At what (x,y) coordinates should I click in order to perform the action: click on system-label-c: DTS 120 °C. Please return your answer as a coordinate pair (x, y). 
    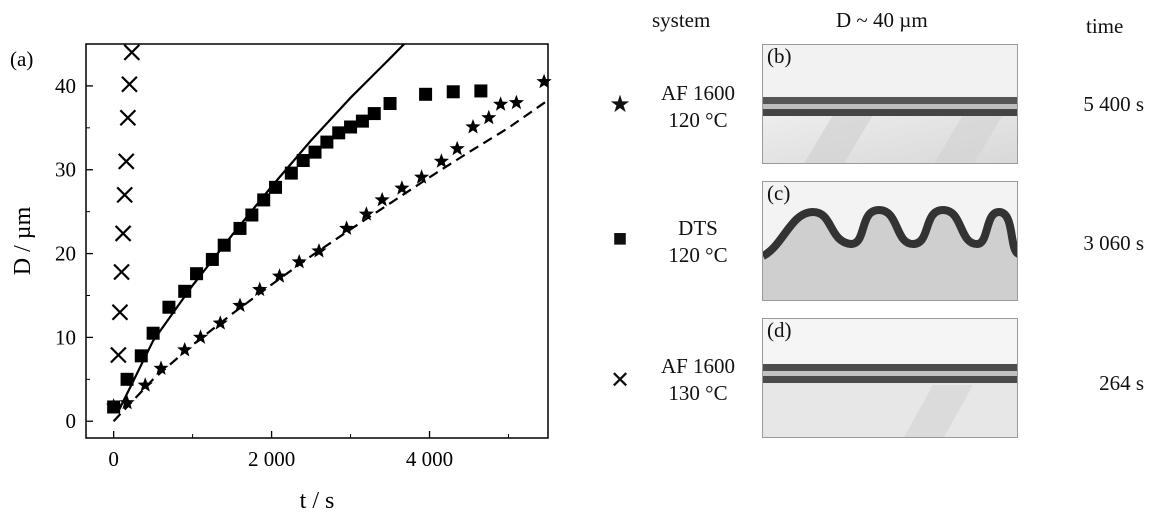
    Looking at the image, I should click on (698, 242).